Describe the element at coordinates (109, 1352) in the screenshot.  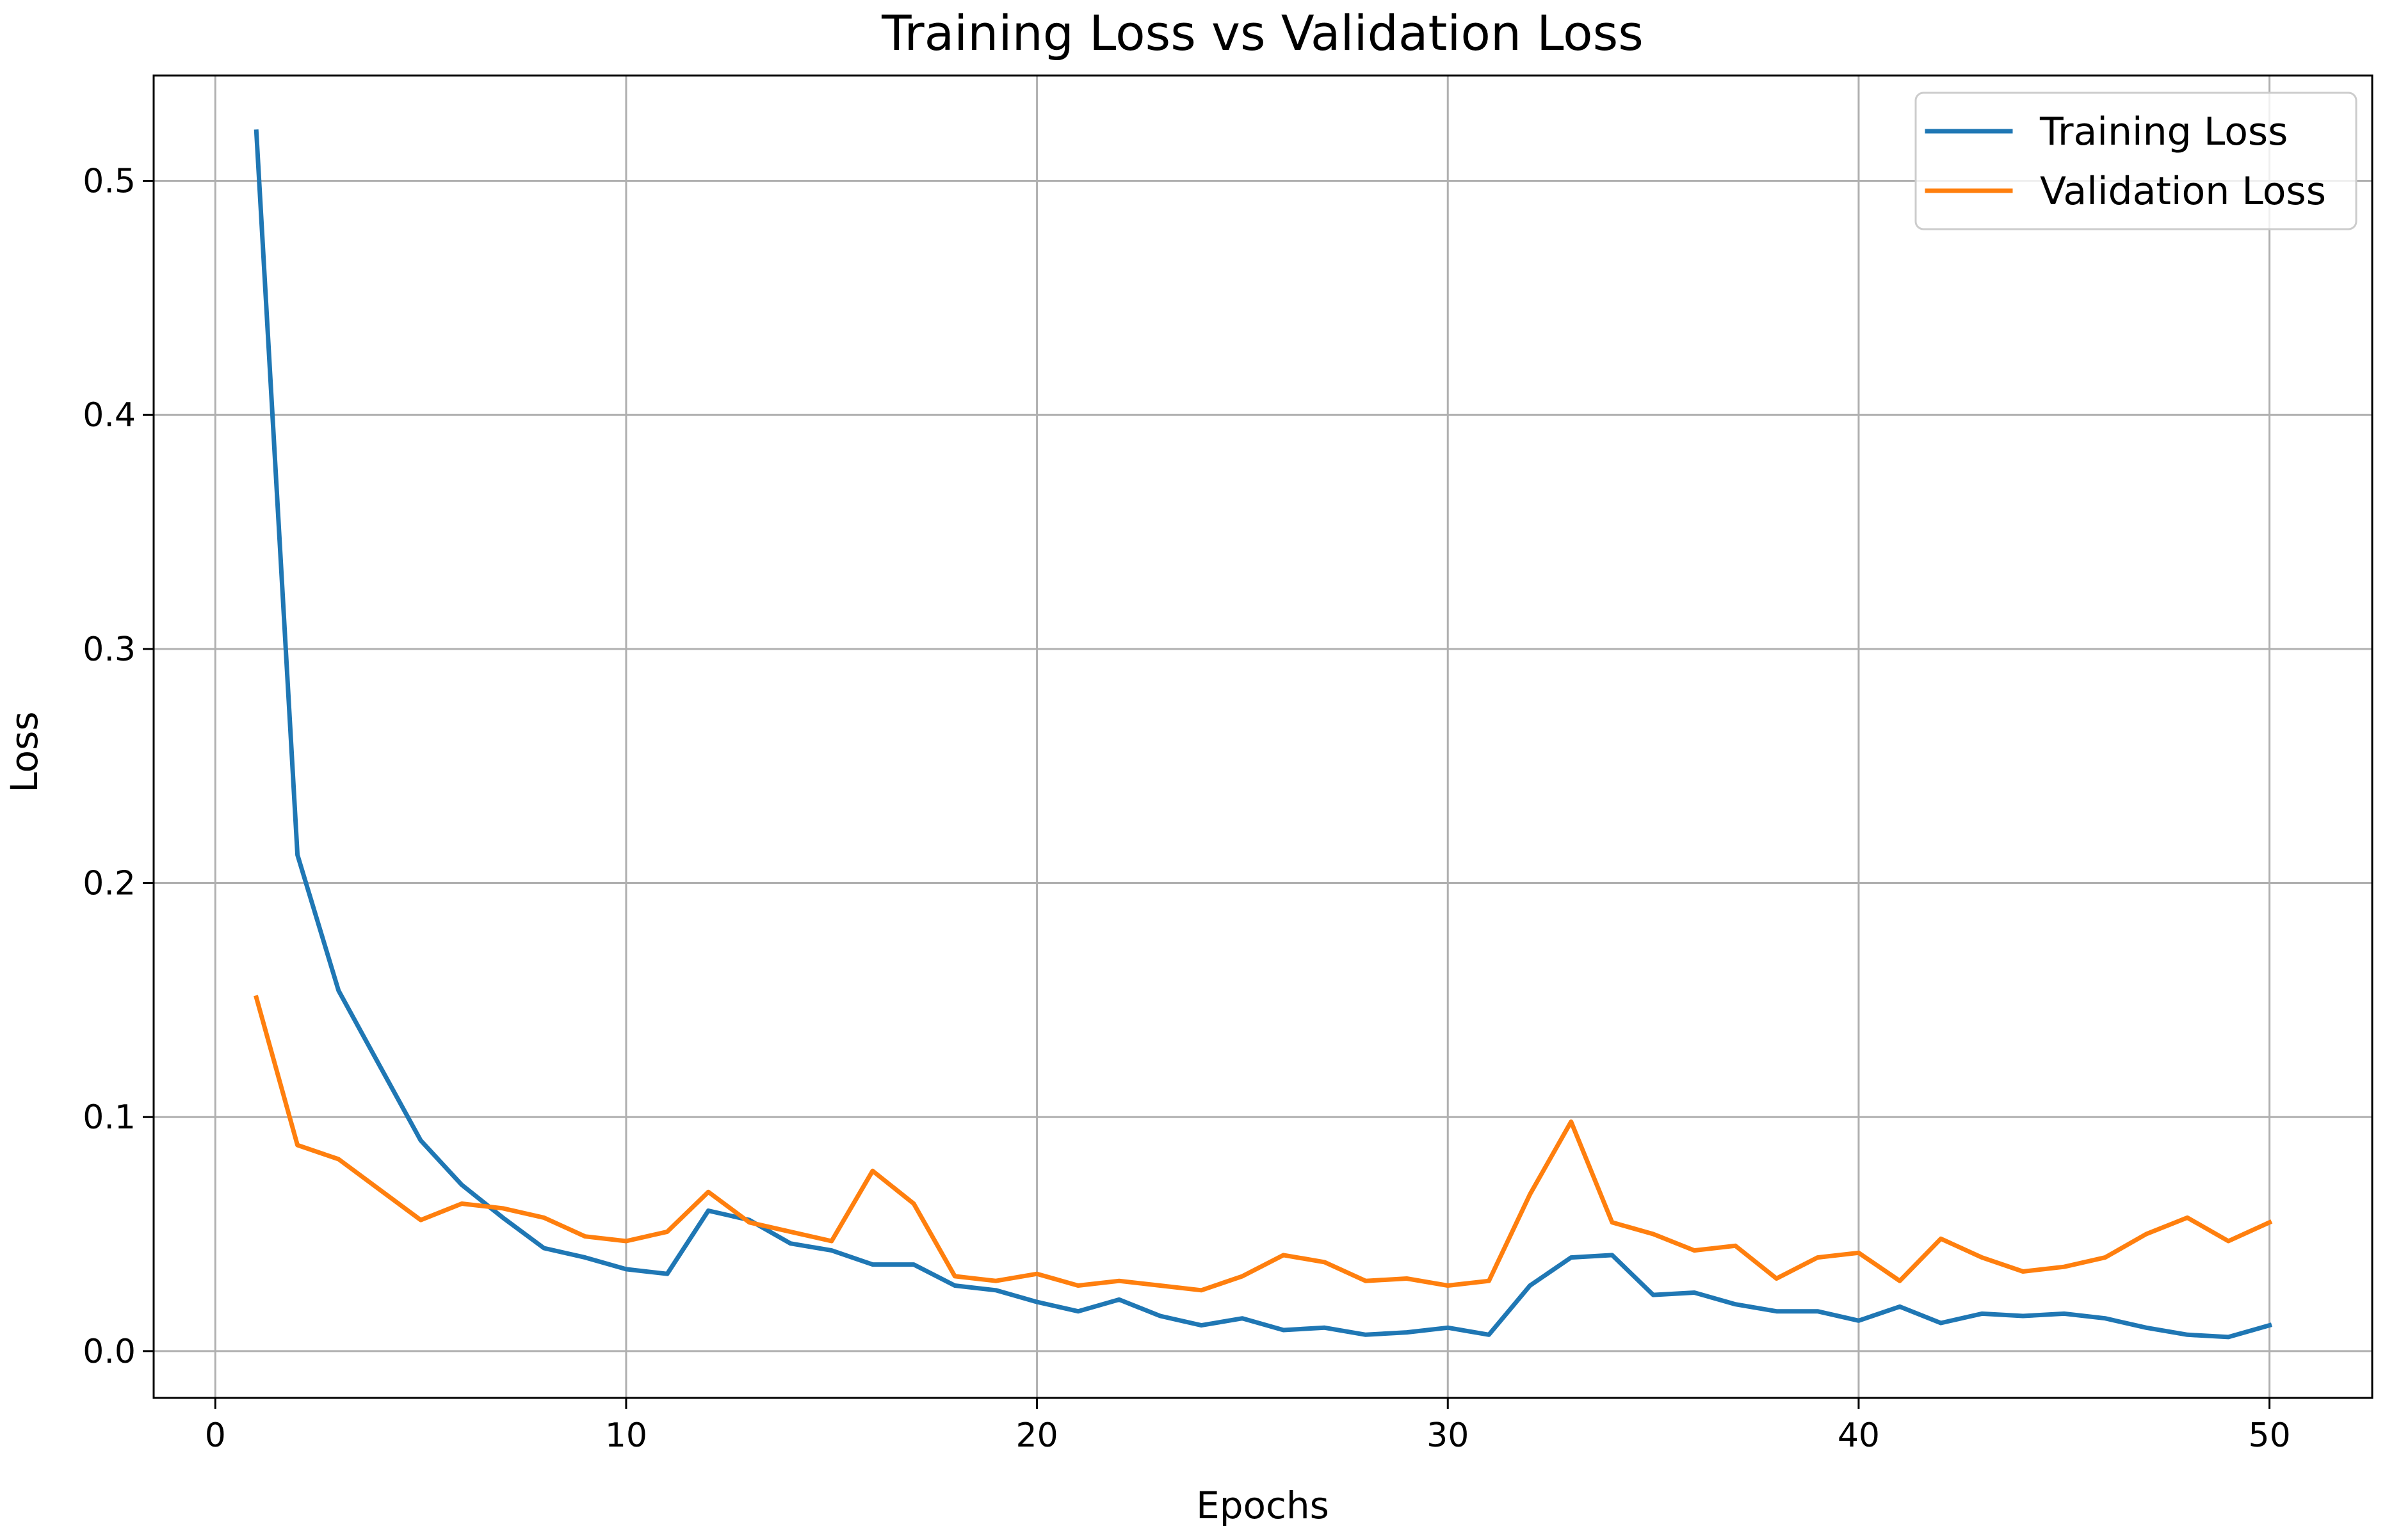
I see `y-tick-label: 0.0` at that location.